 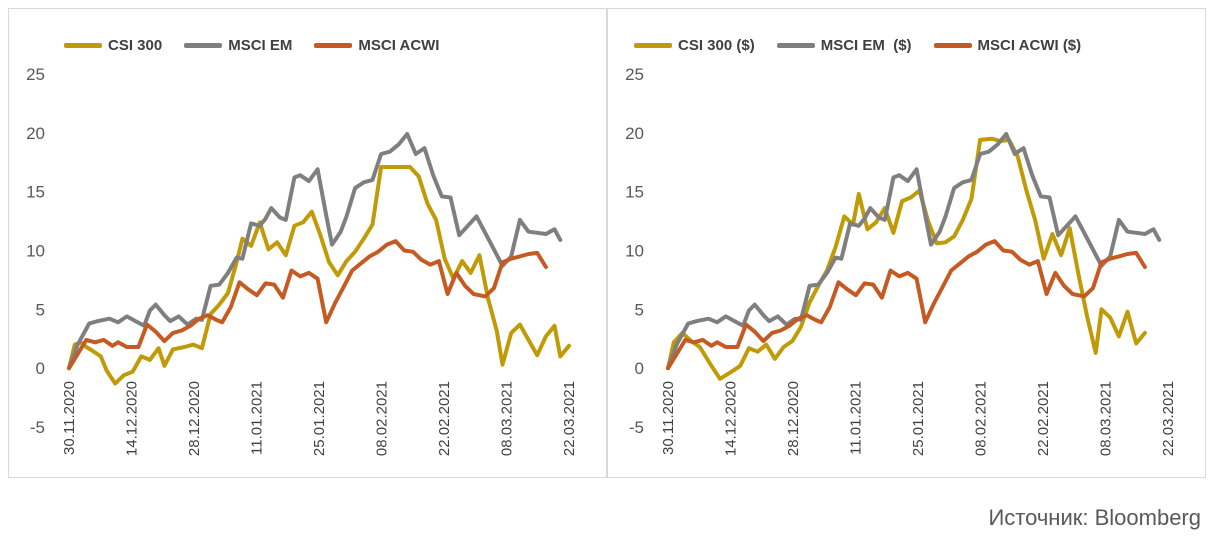 I want to click on legend-label-msci-acwi: MSCI ACWI, so click(x=399, y=45).